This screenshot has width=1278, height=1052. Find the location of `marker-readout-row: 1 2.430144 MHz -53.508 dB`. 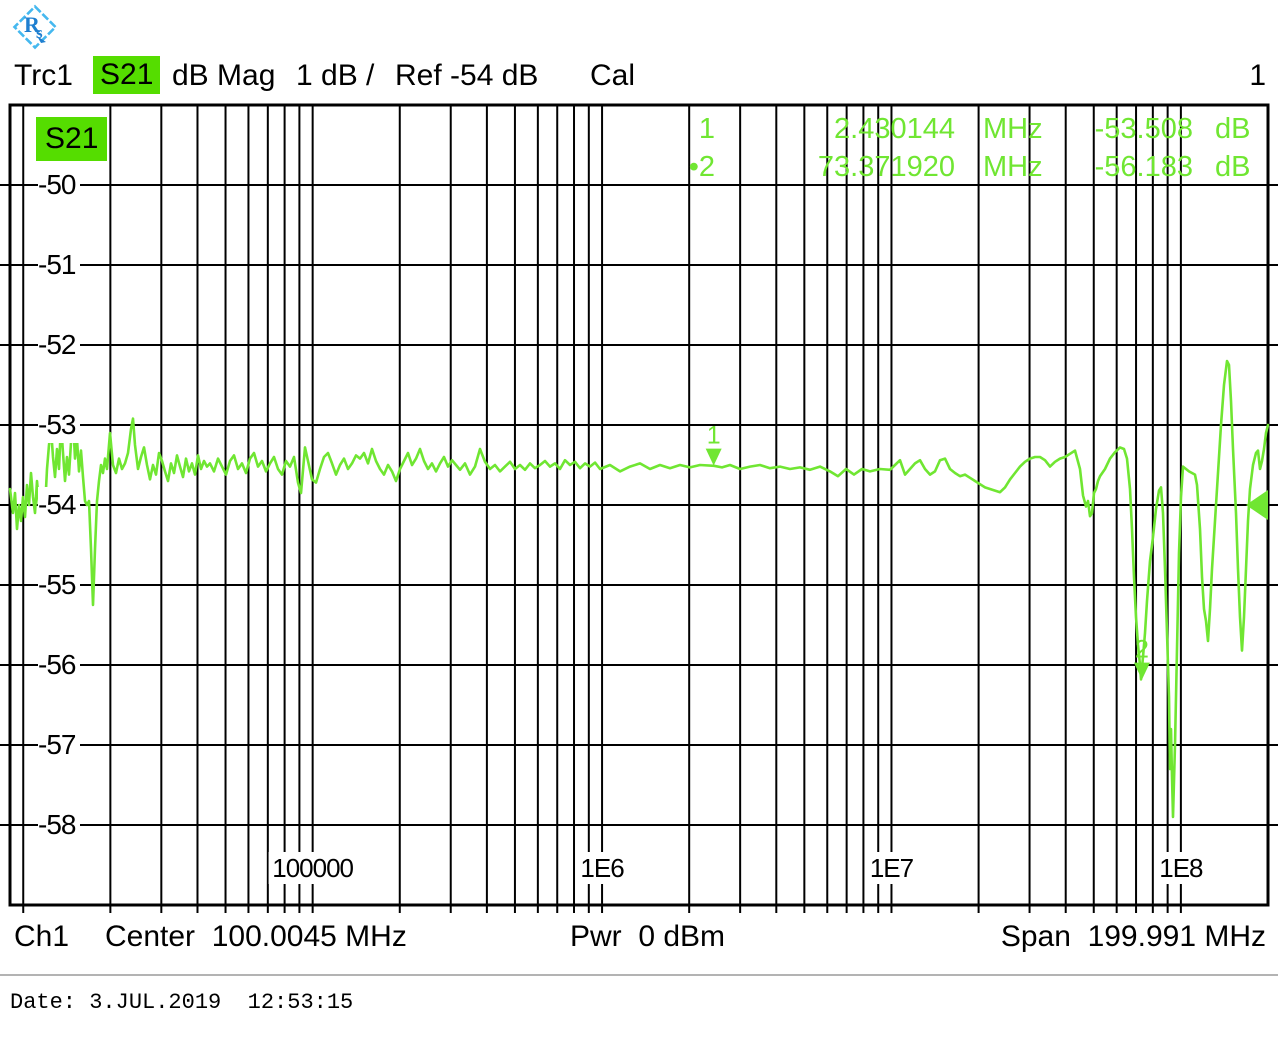

marker-readout-row: 1 2.430144 MHz -53.508 dB is located at coordinates (937, 129).